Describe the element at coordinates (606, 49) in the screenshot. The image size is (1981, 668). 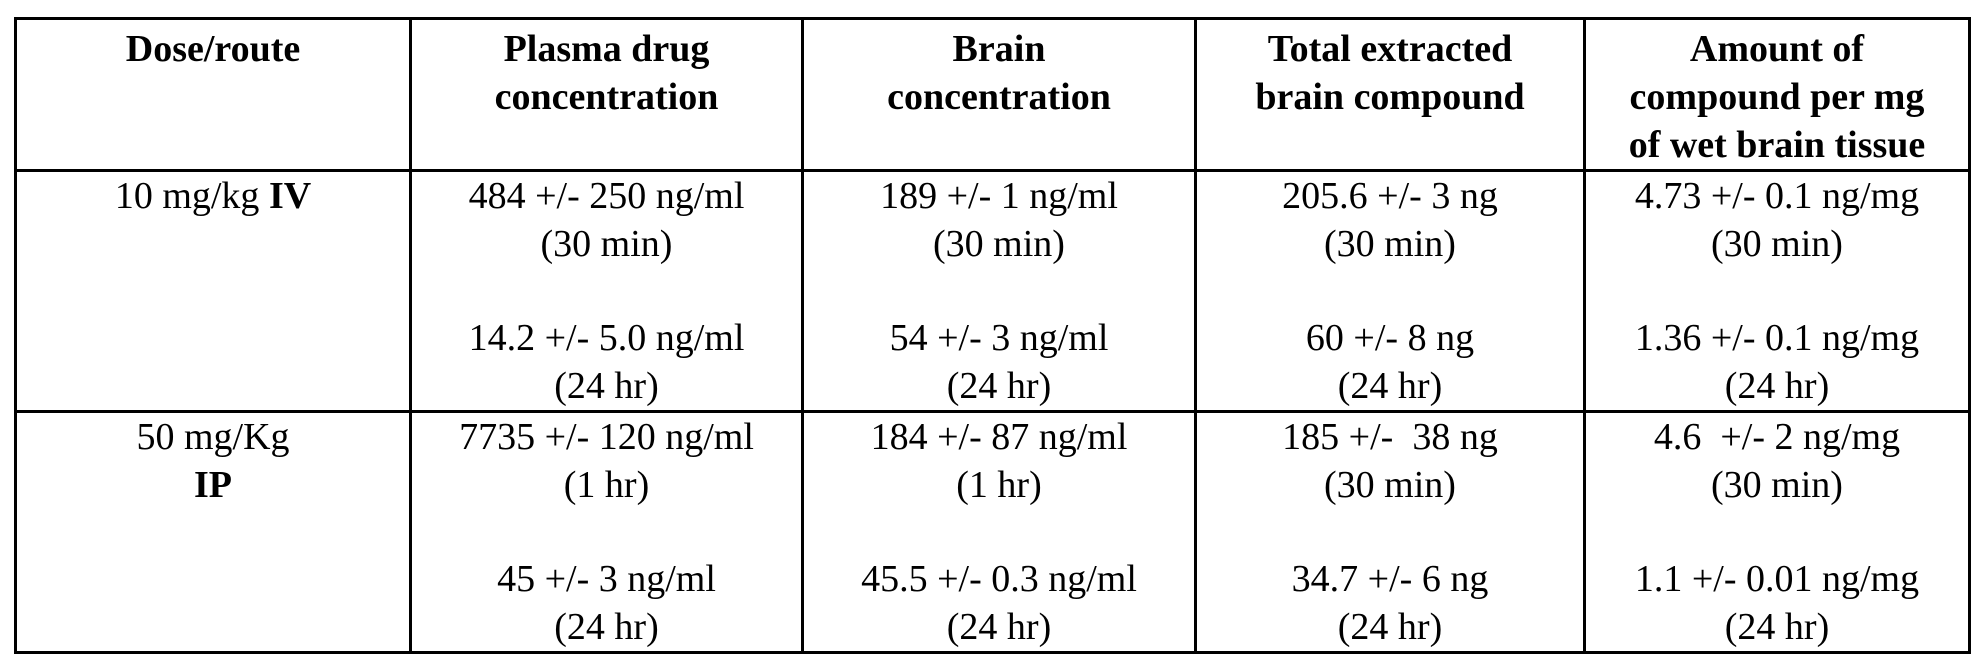
I see `header-line: Plasma drug` at that location.